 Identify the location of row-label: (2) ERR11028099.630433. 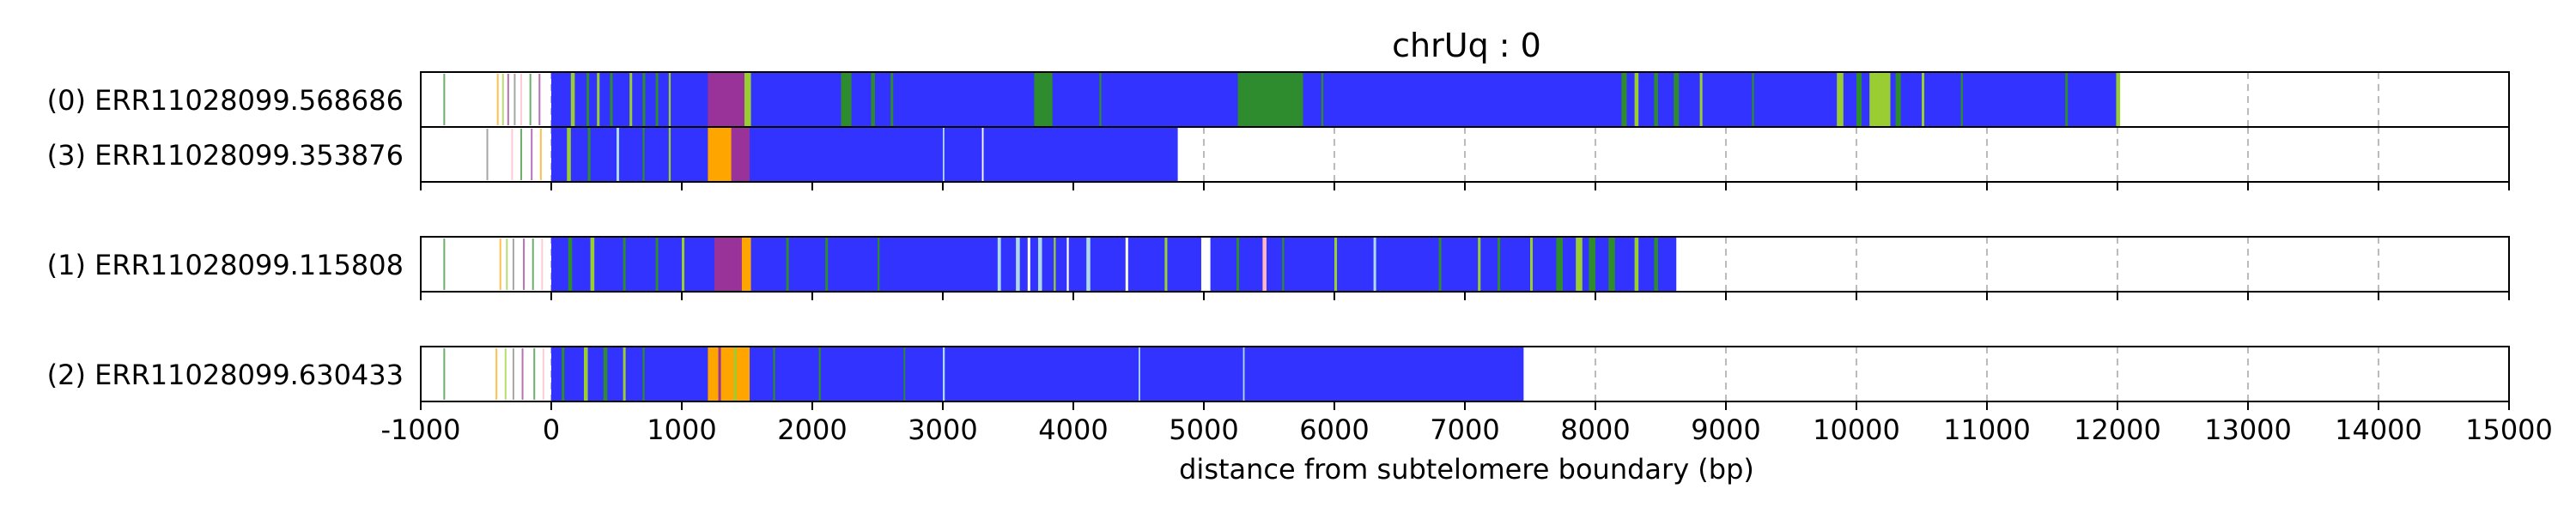
(226, 375).